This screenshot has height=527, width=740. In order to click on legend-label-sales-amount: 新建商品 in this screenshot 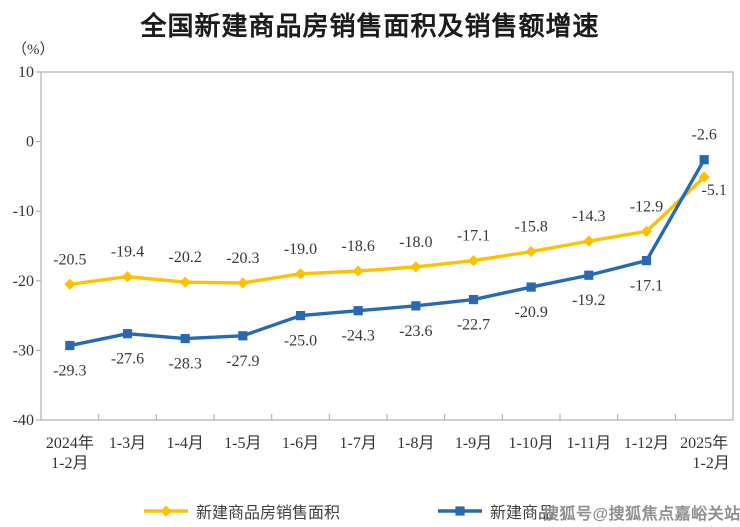, I will do `click(522, 513)`.